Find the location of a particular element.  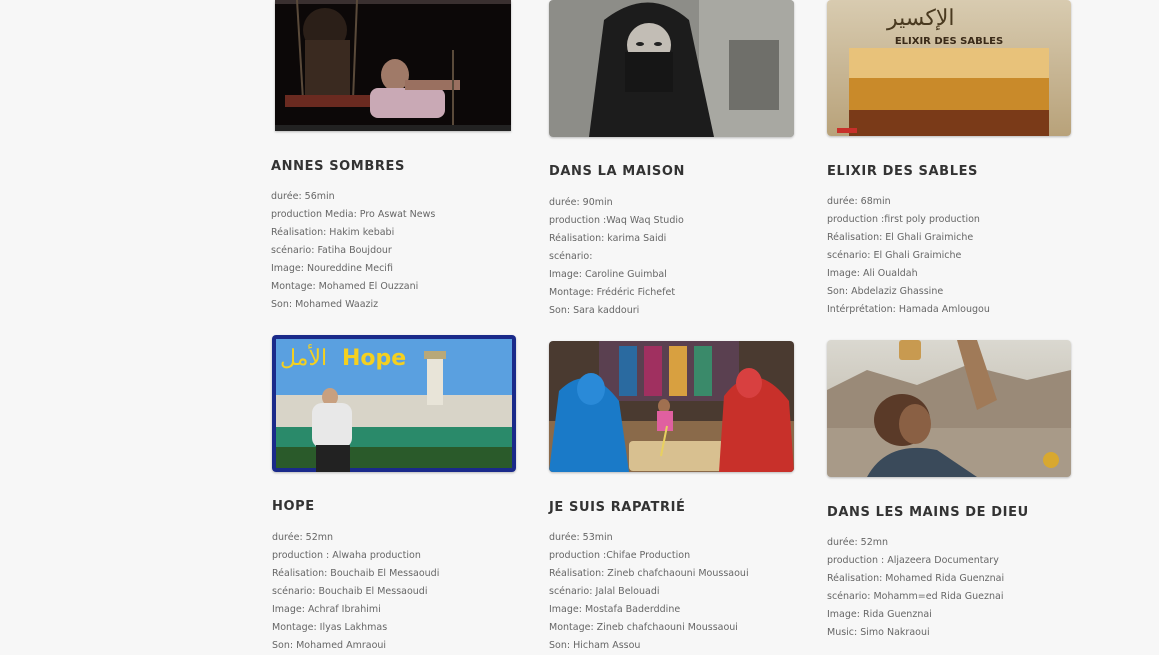

film-title: DANS LES MAINS DE DIEU is located at coordinates (928, 512).